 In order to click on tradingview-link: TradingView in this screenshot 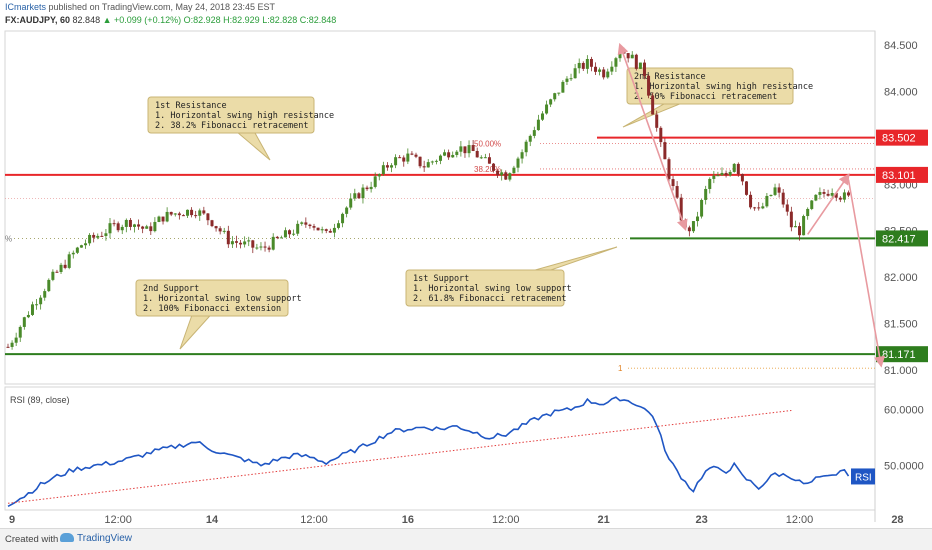, I will do `click(96, 538)`.